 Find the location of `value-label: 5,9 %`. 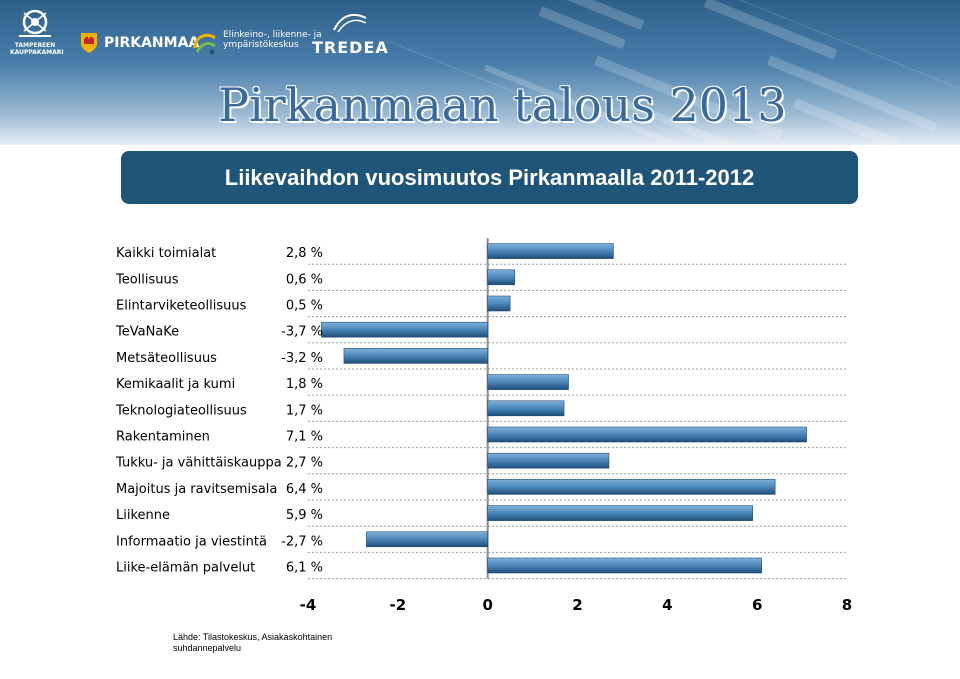

value-label: 5,9 % is located at coordinates (304, 515).